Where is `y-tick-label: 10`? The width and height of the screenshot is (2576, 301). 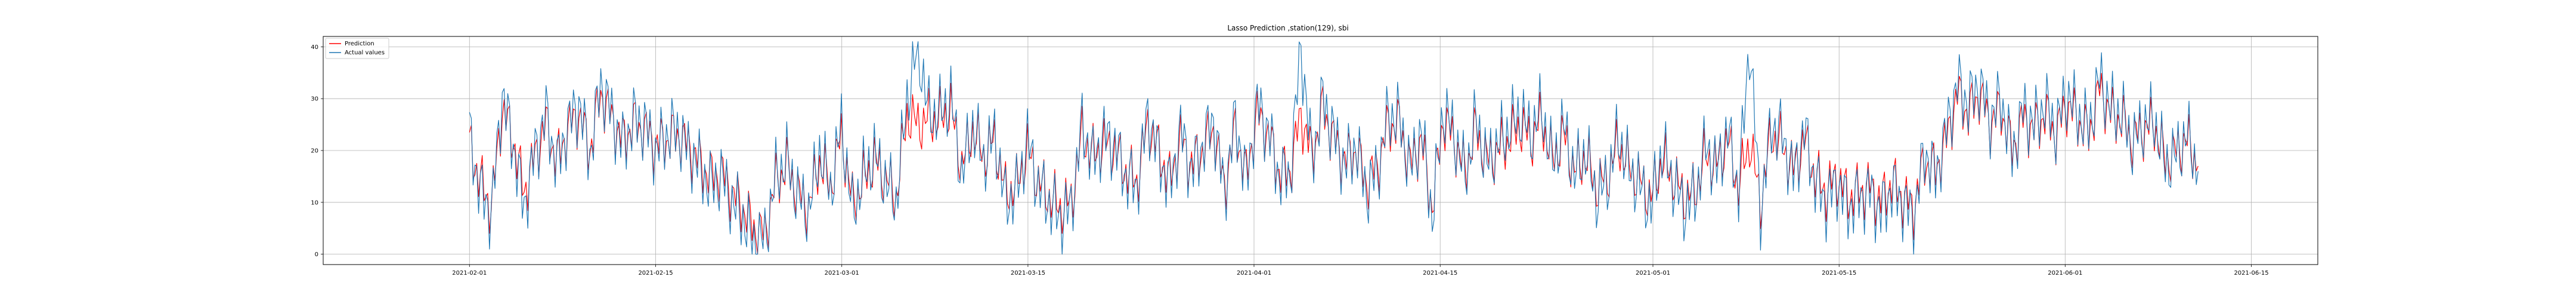 y-tick-label: 10 is located at coordinates (315, 203).